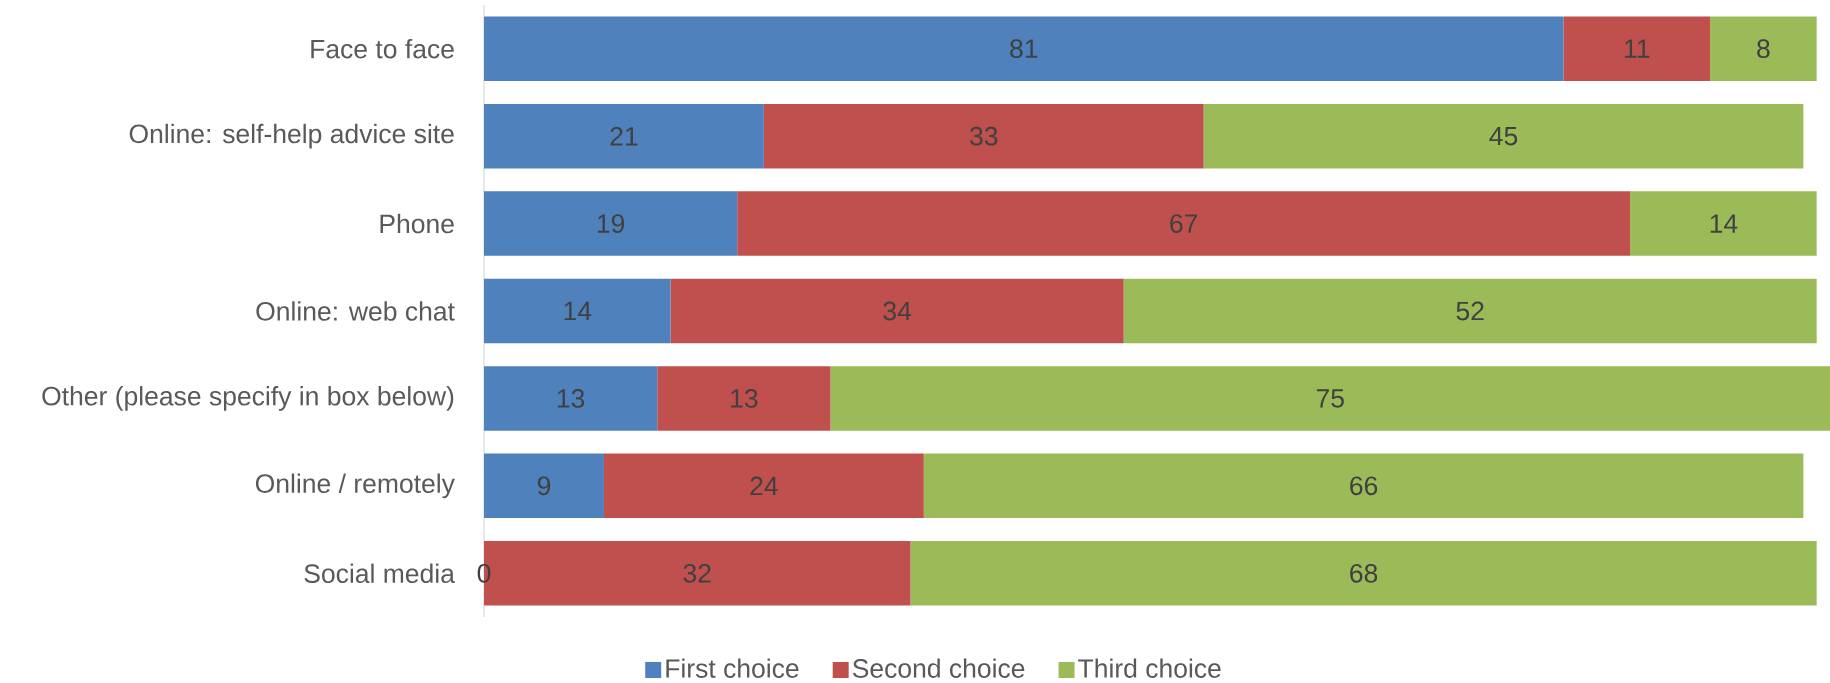 Image resolution: width=1830 pixels, height=683 pixels. I want to click on data-label: 75, so click(1330, 398).